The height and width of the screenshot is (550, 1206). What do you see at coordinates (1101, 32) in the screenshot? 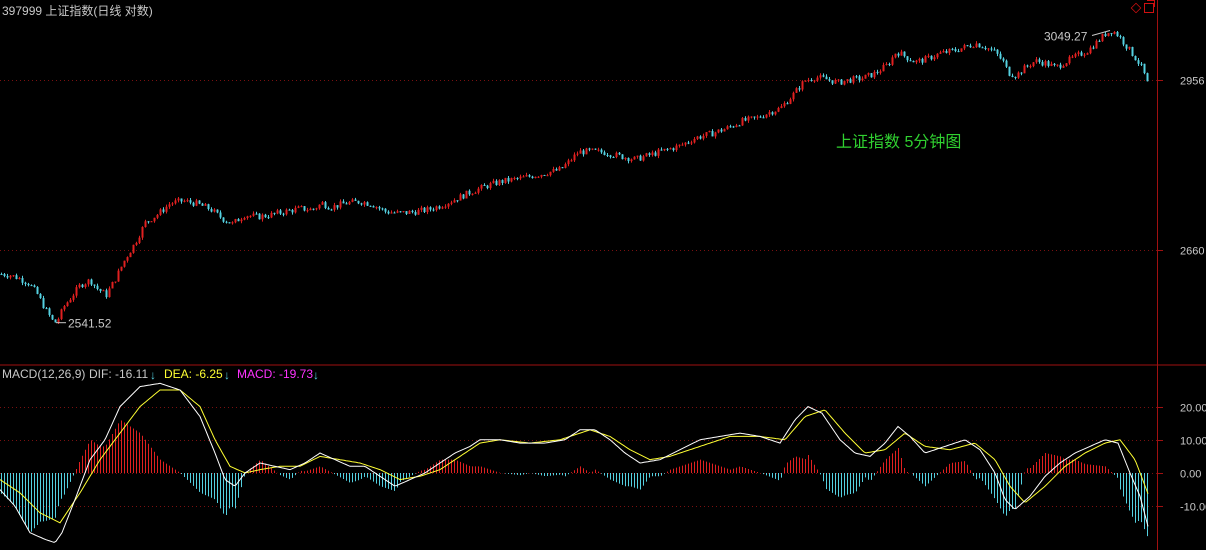
I see `high-label-pointer` at bounding box center [1101, 32].